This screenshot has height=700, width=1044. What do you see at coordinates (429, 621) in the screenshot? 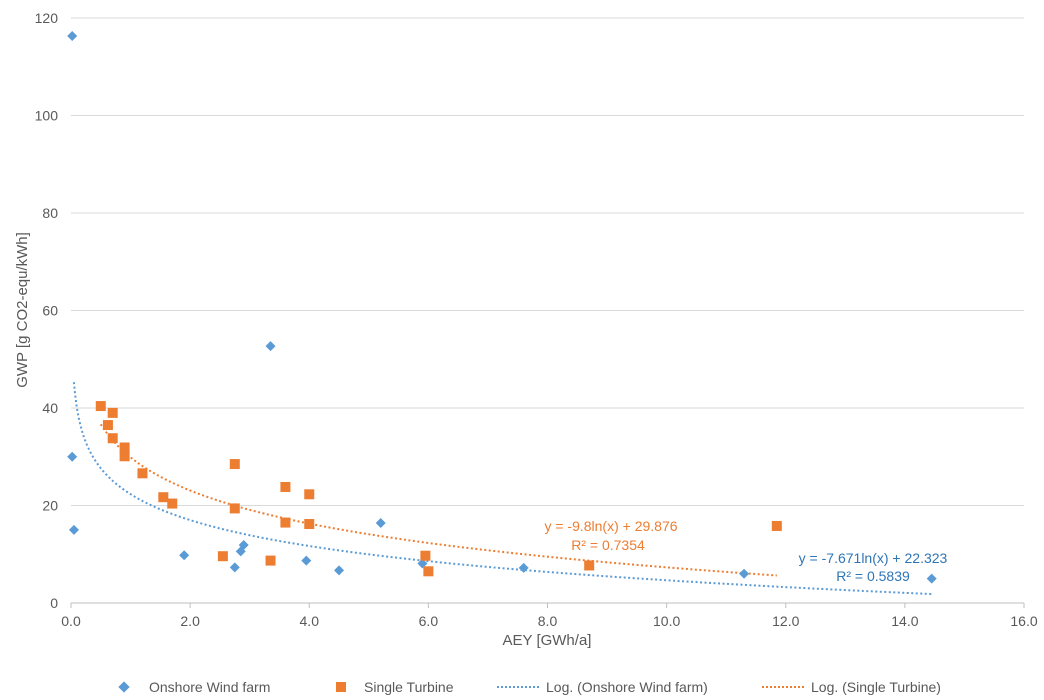
I see `x-tick-label: 6.0` at bounding box center [429, 621].